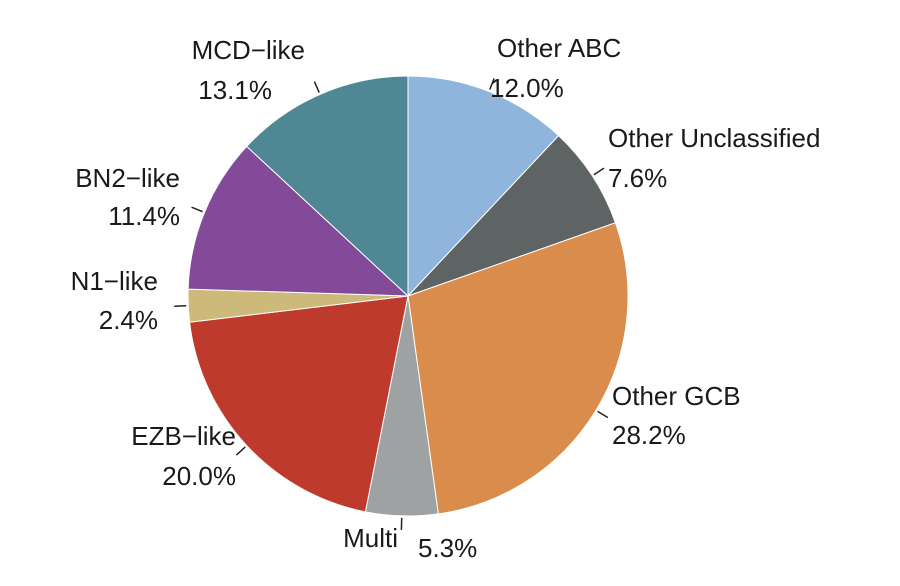 The image size is (900, 586). I want to click on slice-label: N1−like, so click(114, 281).